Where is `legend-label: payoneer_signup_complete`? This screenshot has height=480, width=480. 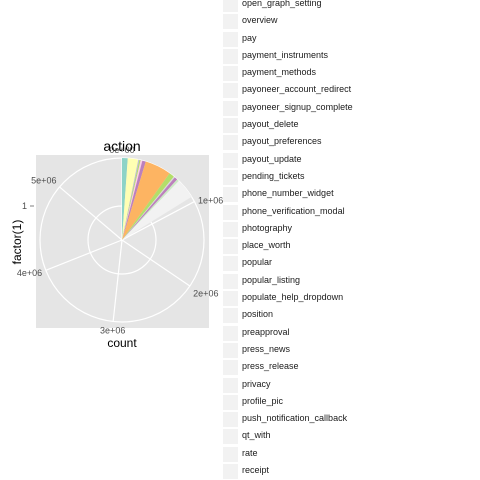
legend-label: payoneer_signup_complete is located at coordinates (297, 106).